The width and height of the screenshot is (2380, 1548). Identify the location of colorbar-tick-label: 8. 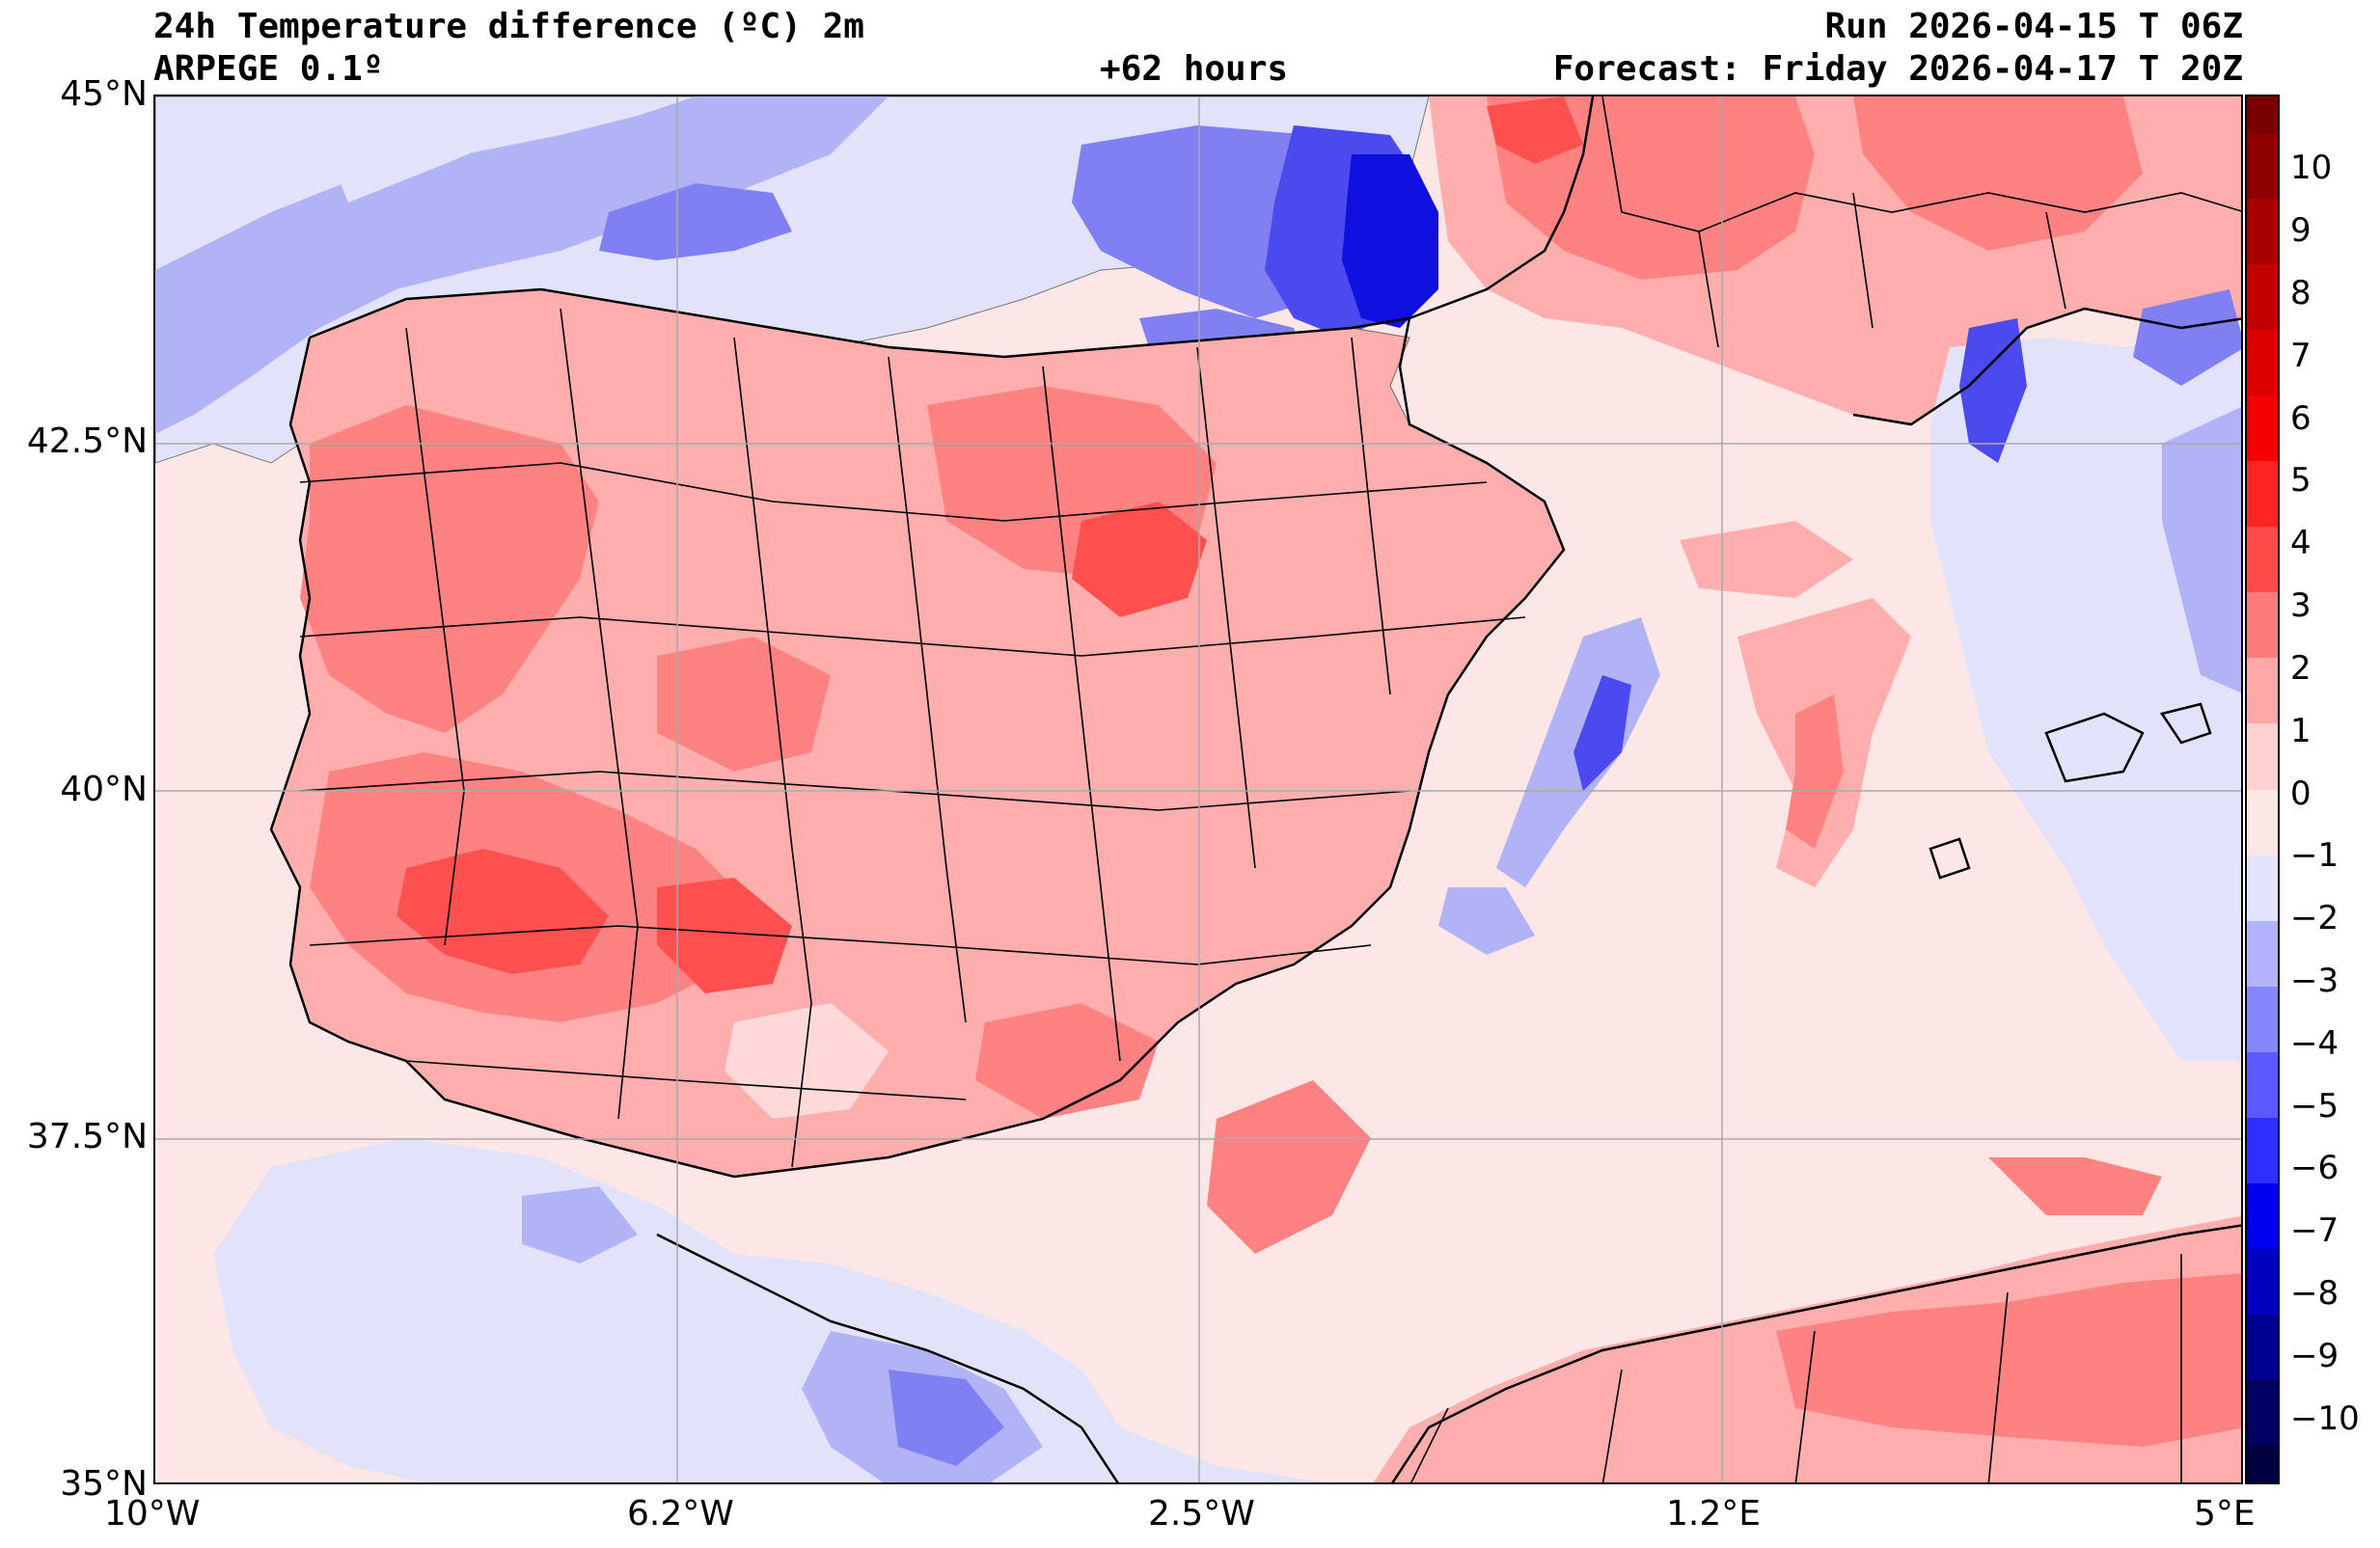
(2301, 293).